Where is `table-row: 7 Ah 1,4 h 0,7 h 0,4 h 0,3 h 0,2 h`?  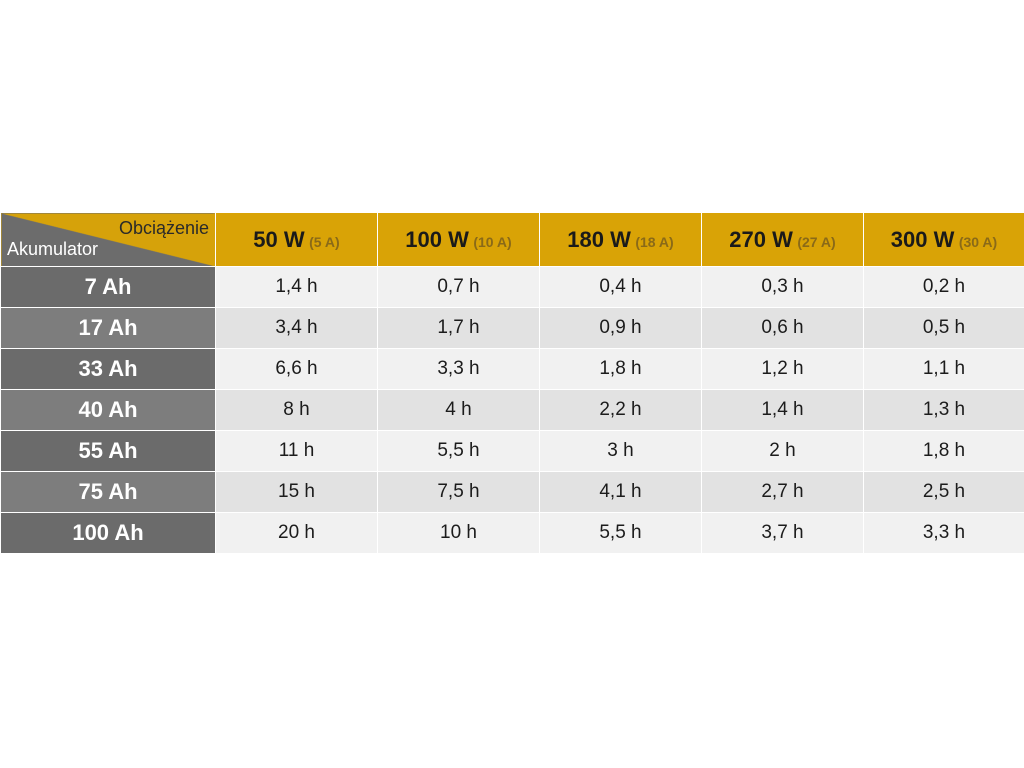
table-row: 7 Ah 1,4 h 0,7 h 0,4 h 0,3 h 0,2 h is located at coordinates (512, 287).